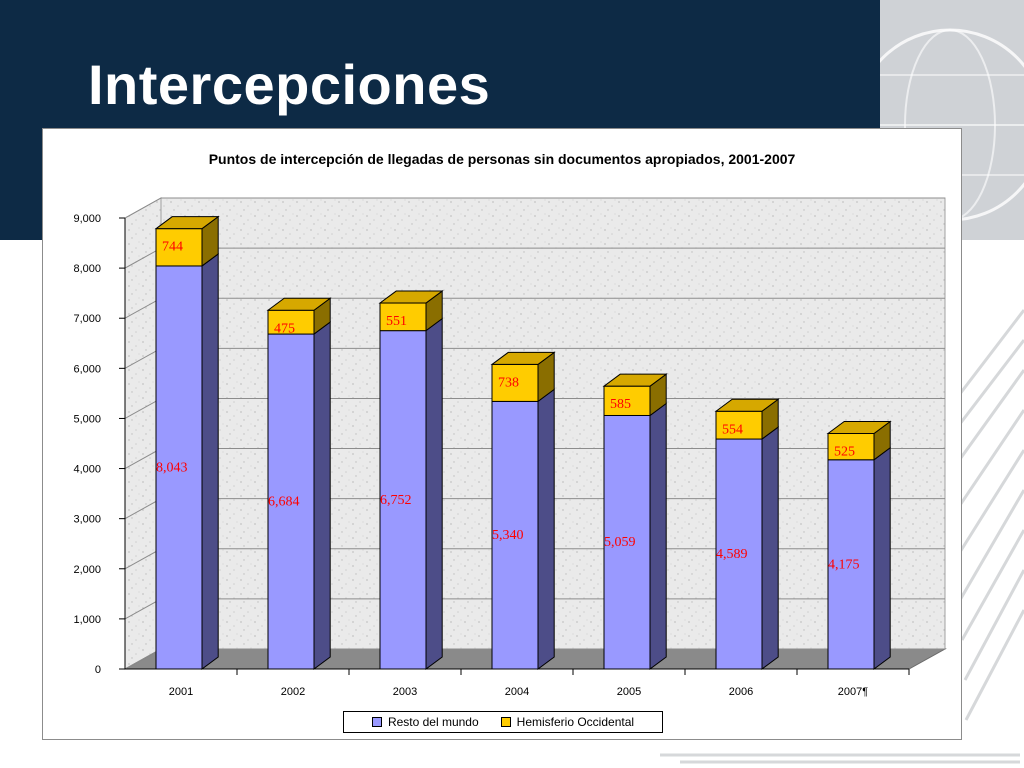  I want to click on y-tick-label: 4,000, so click(87, 470).